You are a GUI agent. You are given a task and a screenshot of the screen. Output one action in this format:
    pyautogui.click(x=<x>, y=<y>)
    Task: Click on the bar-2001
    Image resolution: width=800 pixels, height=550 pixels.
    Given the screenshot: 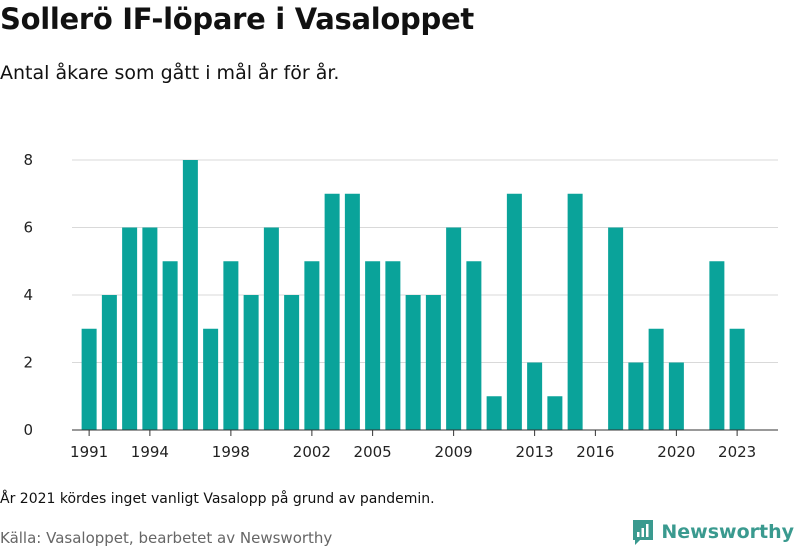 What is the action you would take?
    pyautogui.click(x=292, y=362)
    